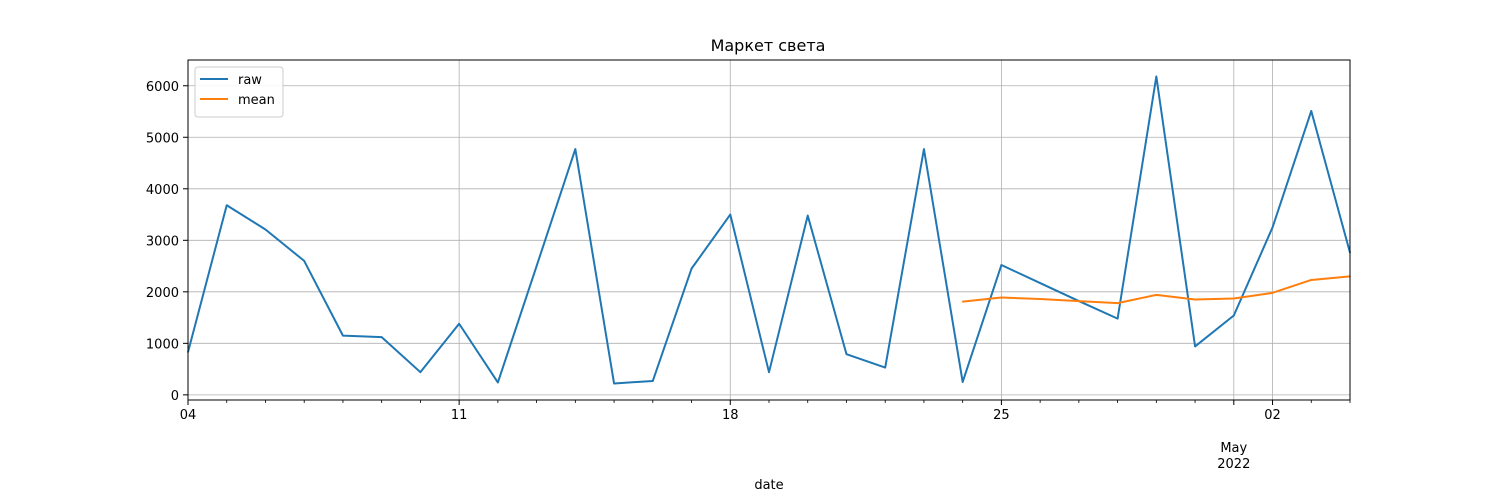 The width and height of the screenshot is (1500, 500). I want to click on x-tick-label: 18, so click(730, 415).